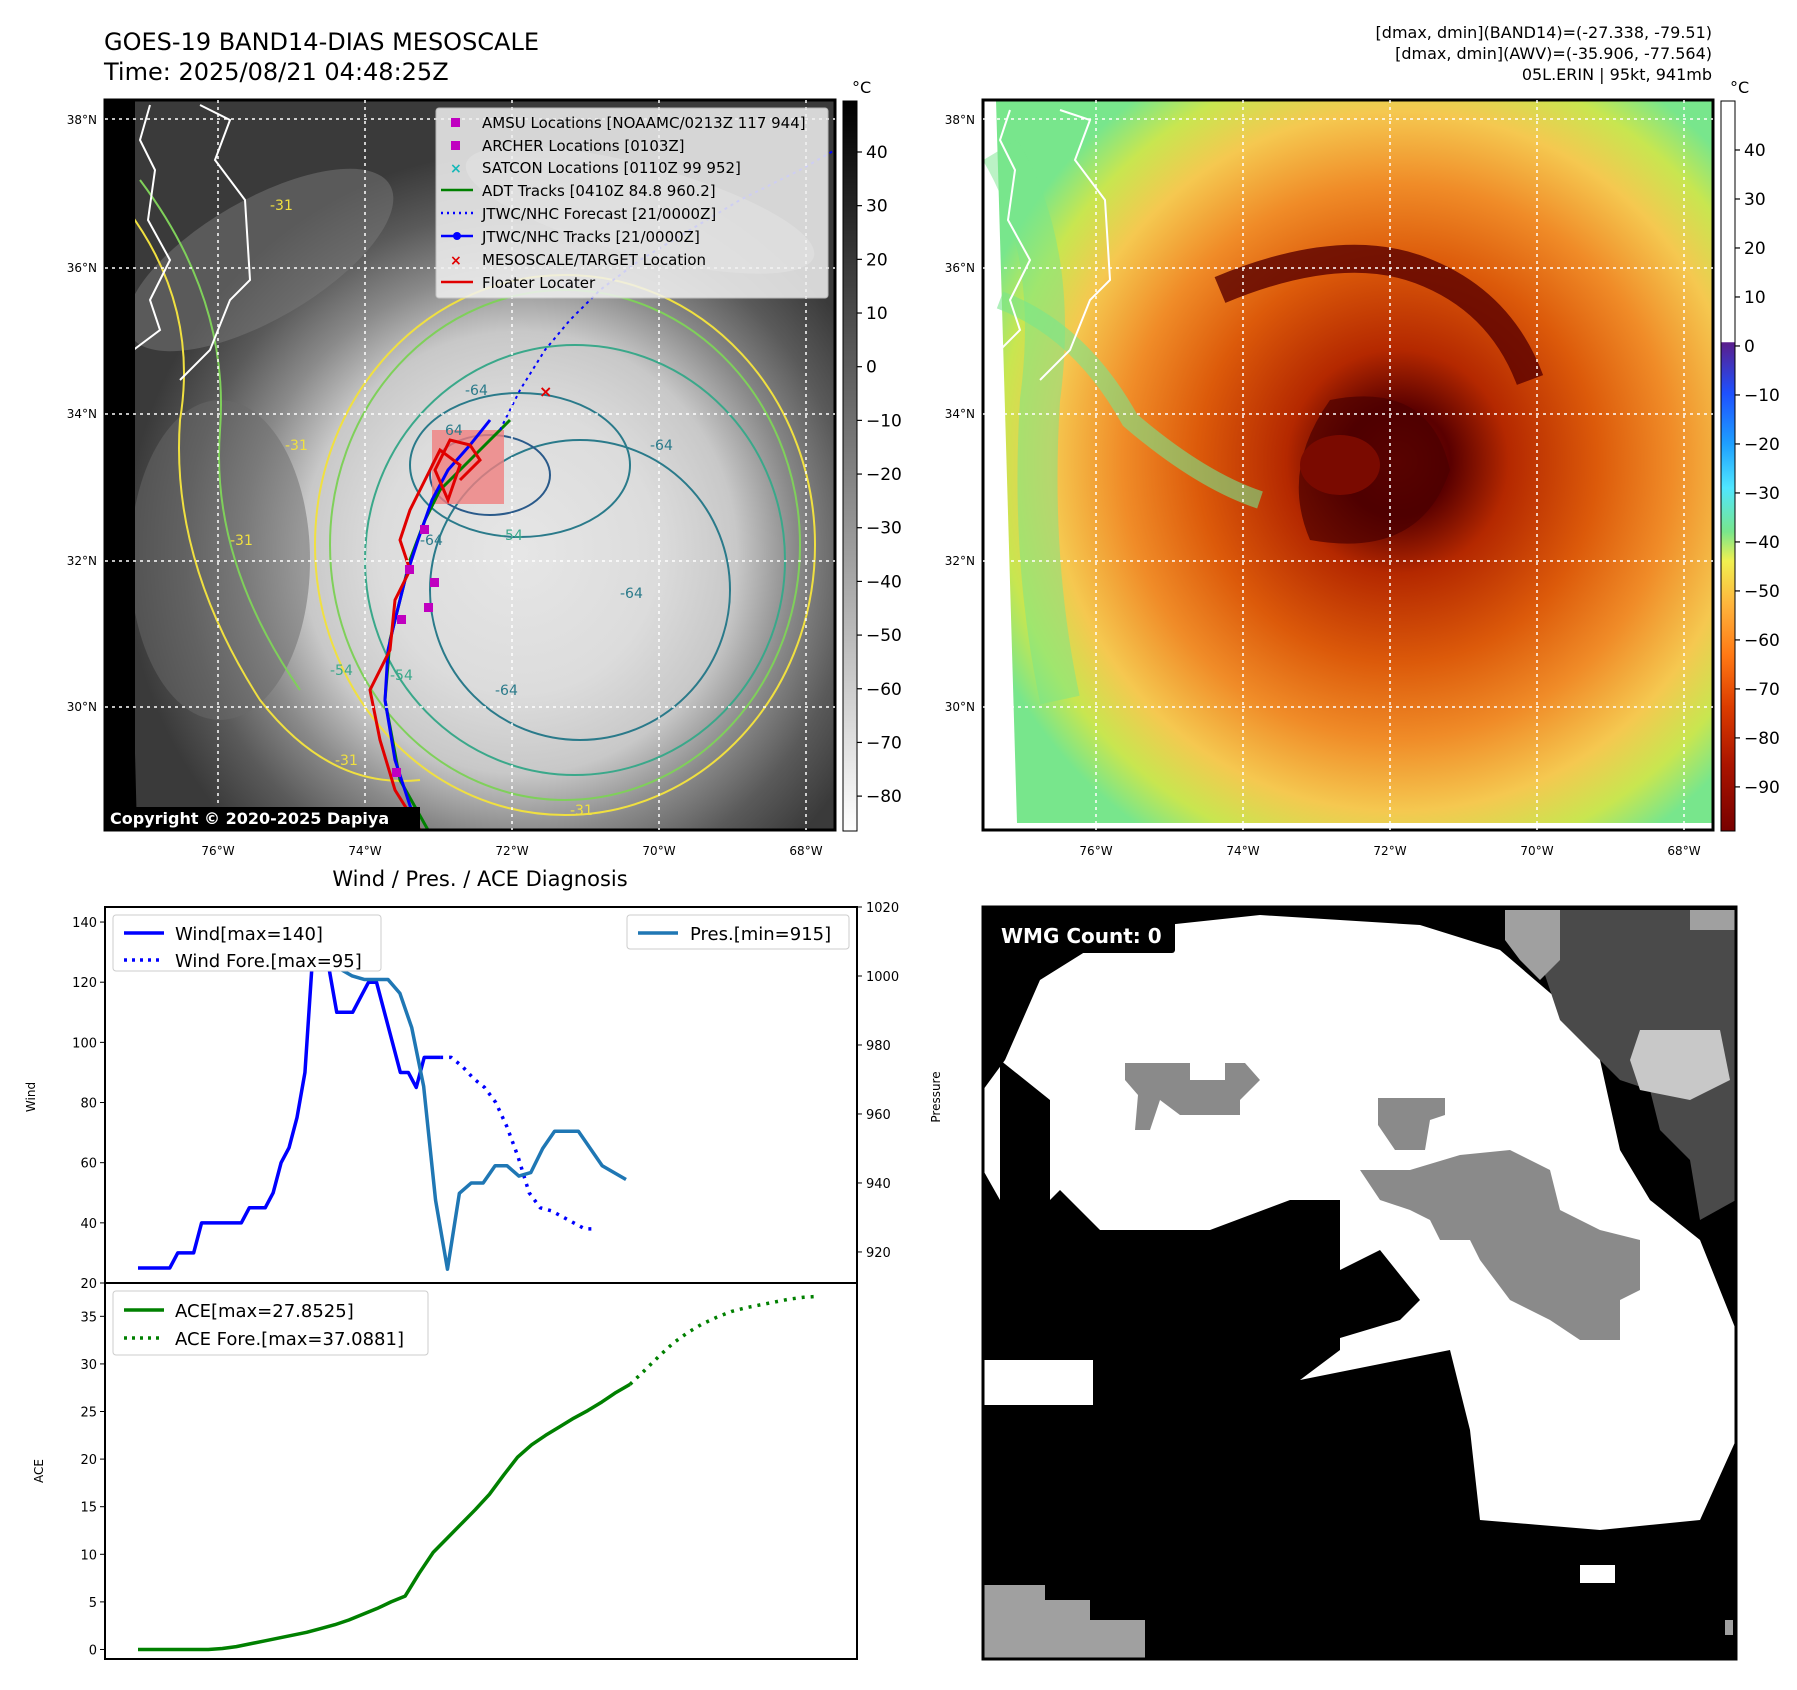 The height and width of the screenshot is (1690, 1797). What do you see at coordinates (455, 122) in the screenshot?
I see `legend-amsu-marker` at bounding box center [455, 122].